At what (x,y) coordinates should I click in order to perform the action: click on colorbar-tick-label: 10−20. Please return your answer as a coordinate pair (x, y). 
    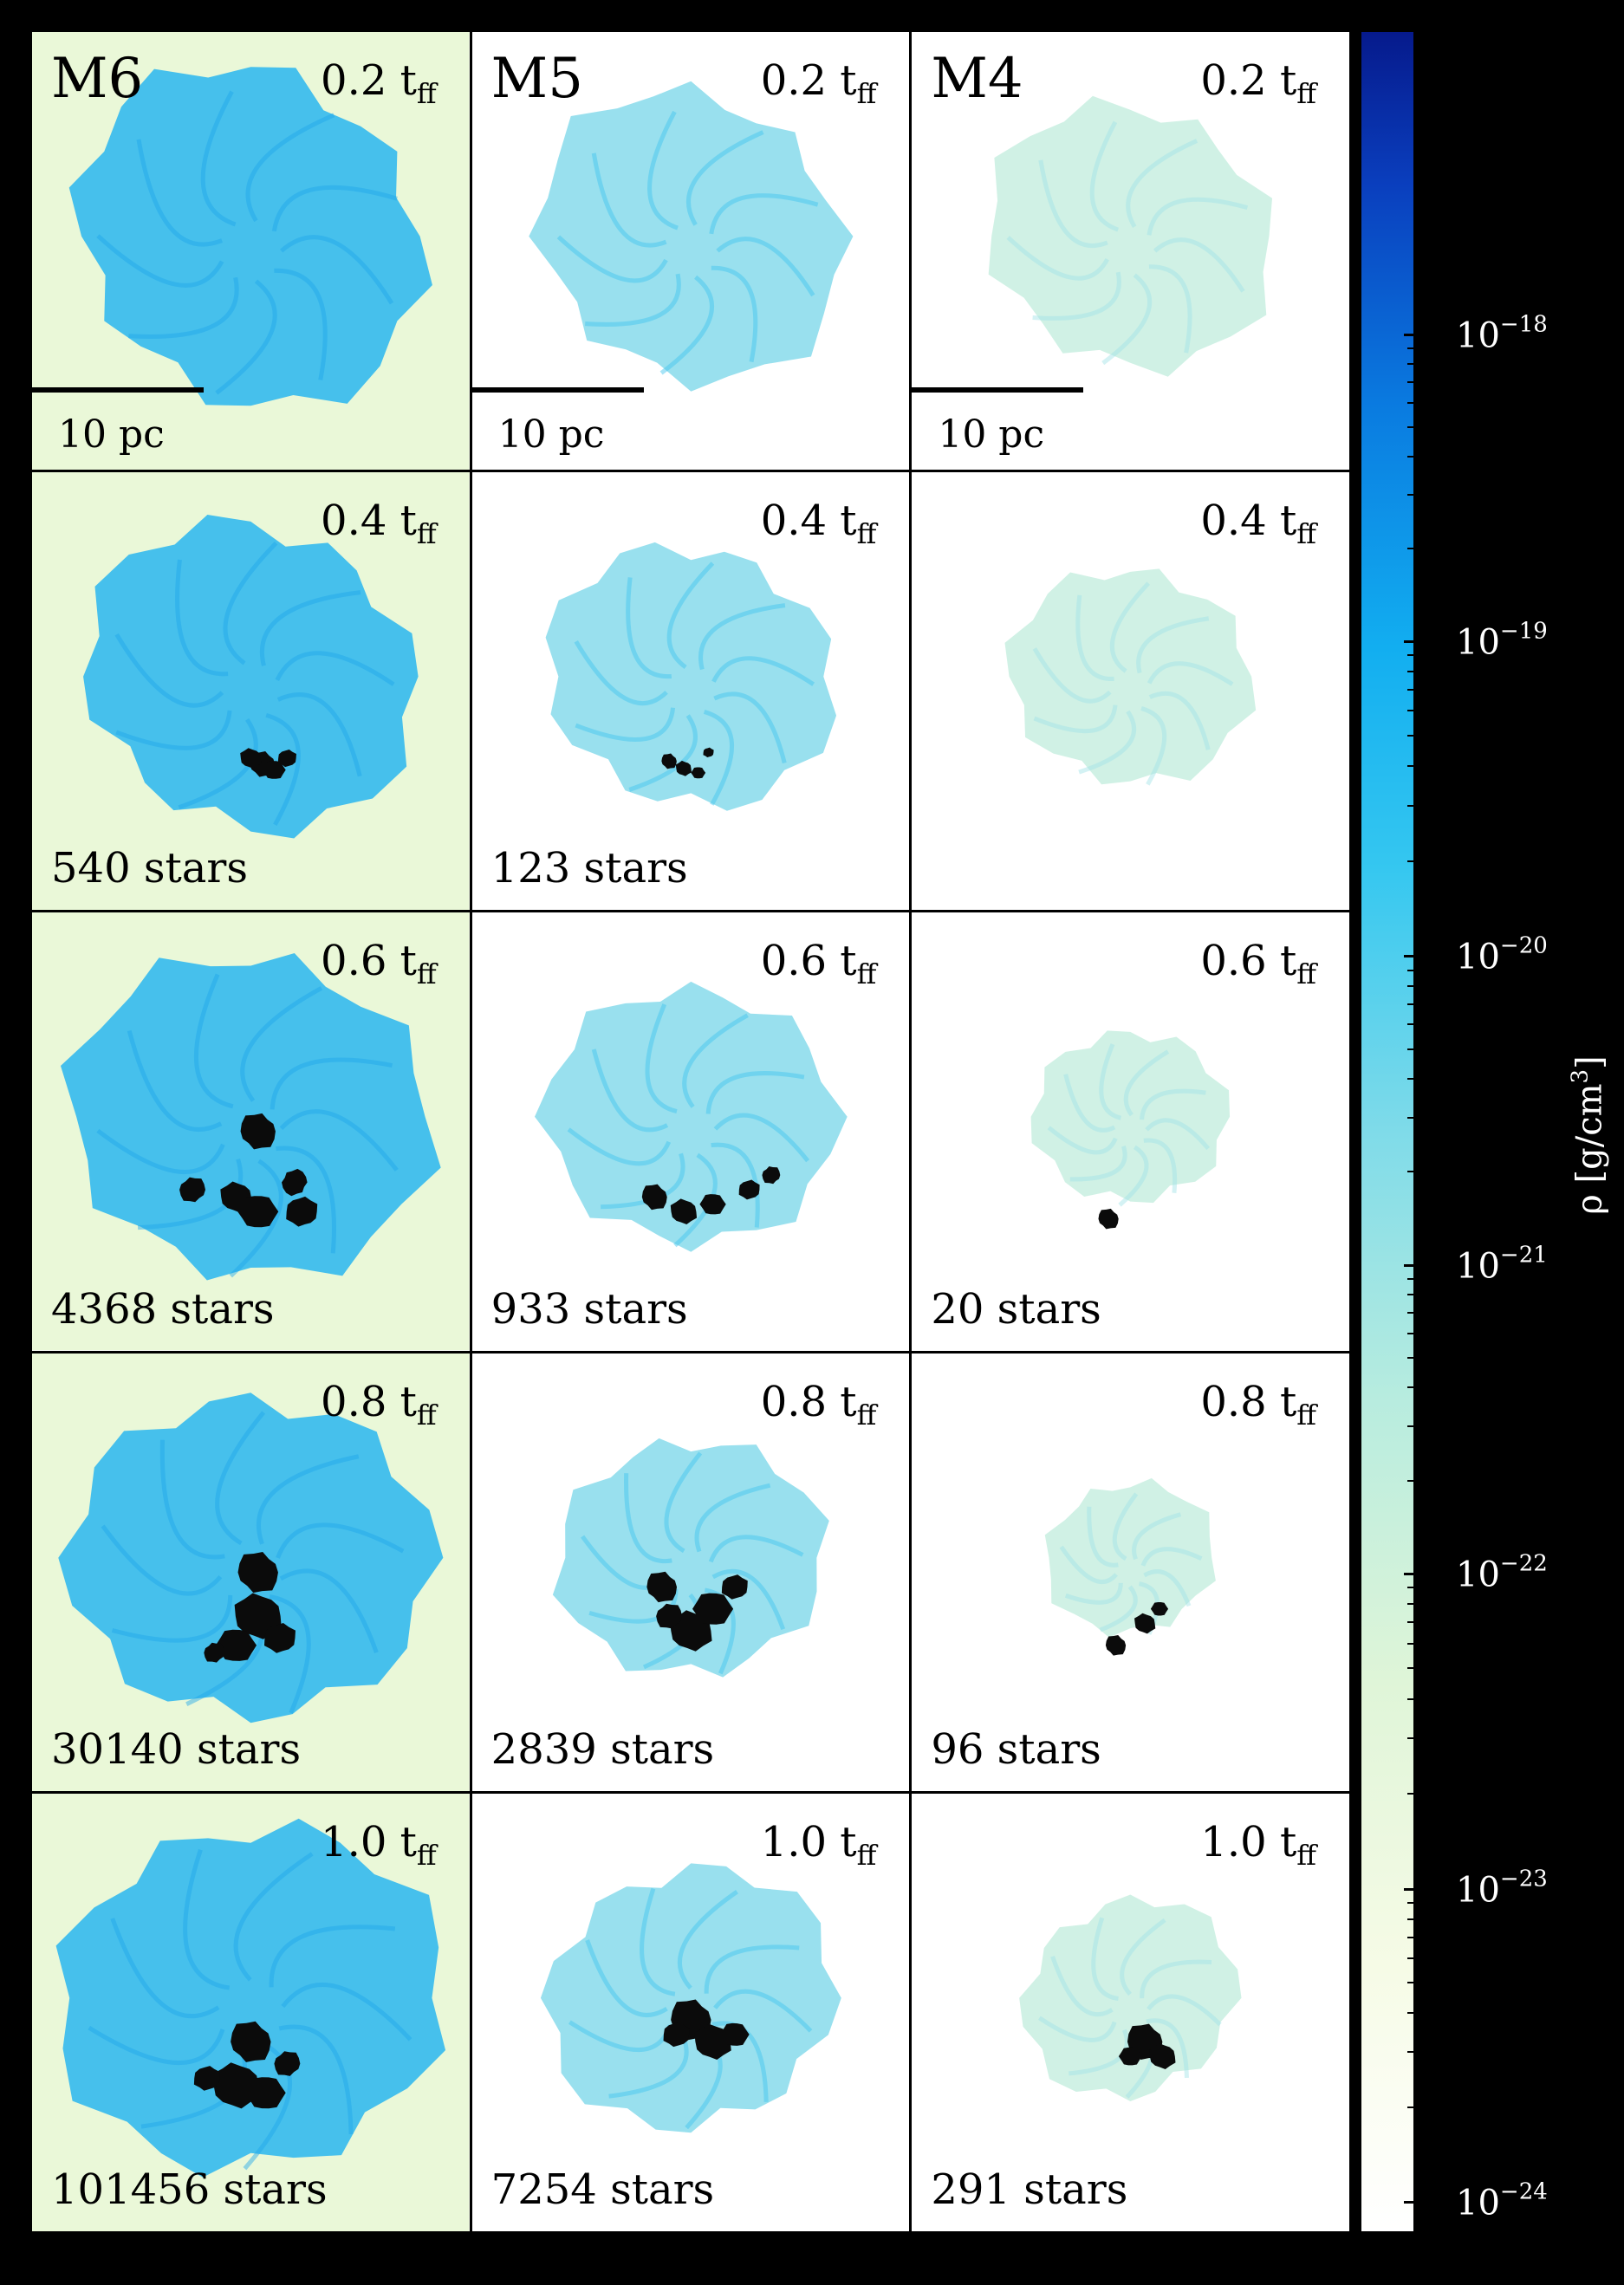
    Looking at the image, I should click on (1502, 954).